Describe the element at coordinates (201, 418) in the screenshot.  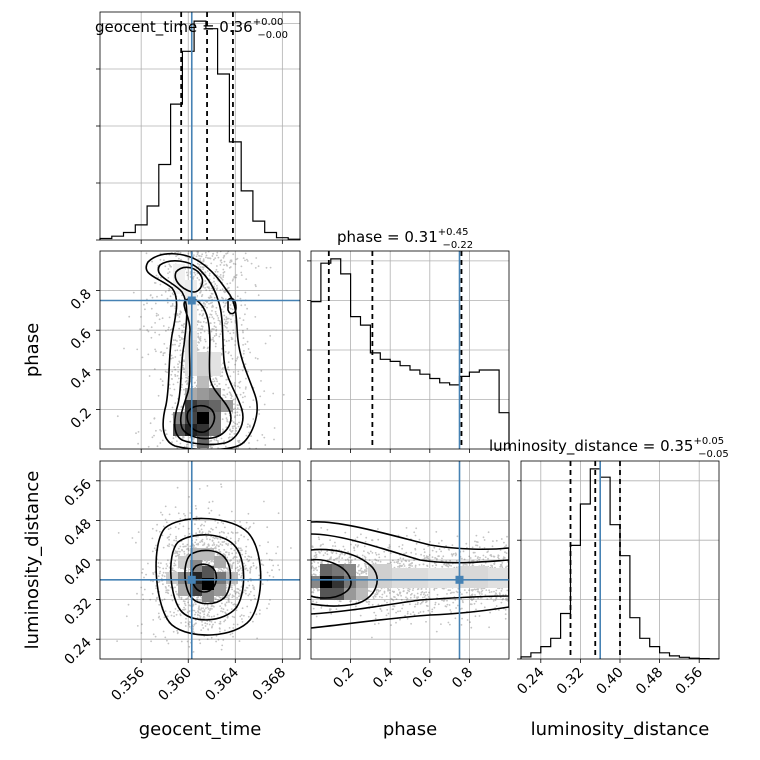
I see `contour-line` at that location.